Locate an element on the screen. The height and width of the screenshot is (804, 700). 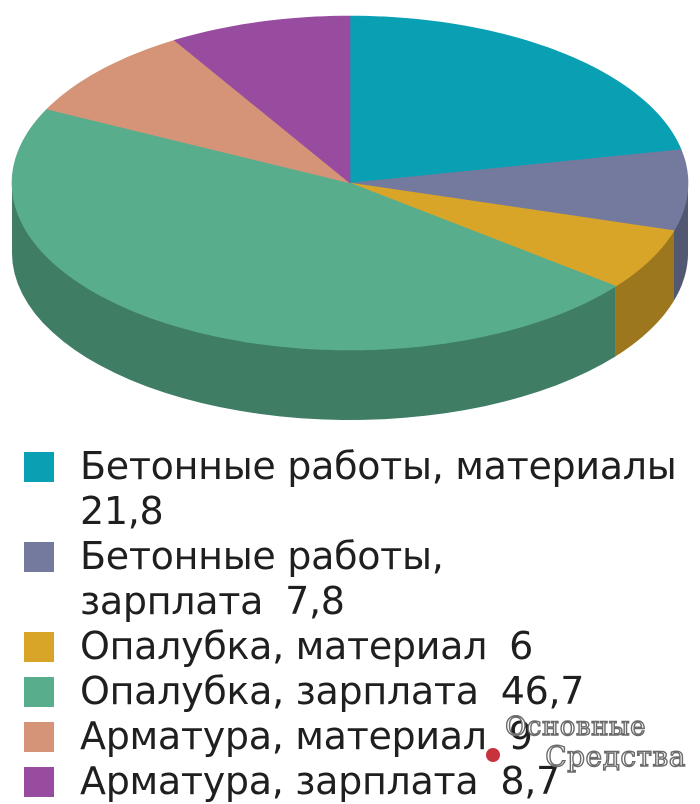
legend-item-concrete-materials: Бетонные работы, материалы 21,8 is located at coordinates (359, 489).